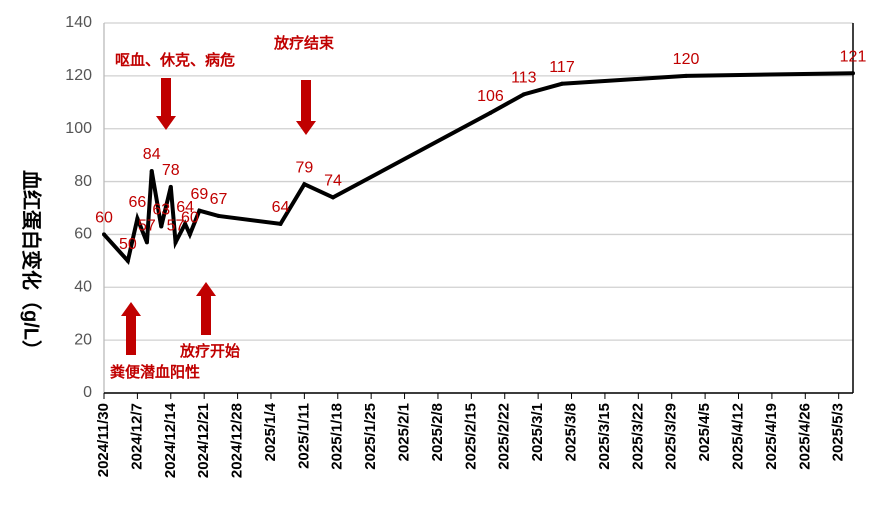 This screenshot has height=531, width=878. Describe the element at coordinates (171, 170) in the screenshot. I see `data-label: 78` at that location.